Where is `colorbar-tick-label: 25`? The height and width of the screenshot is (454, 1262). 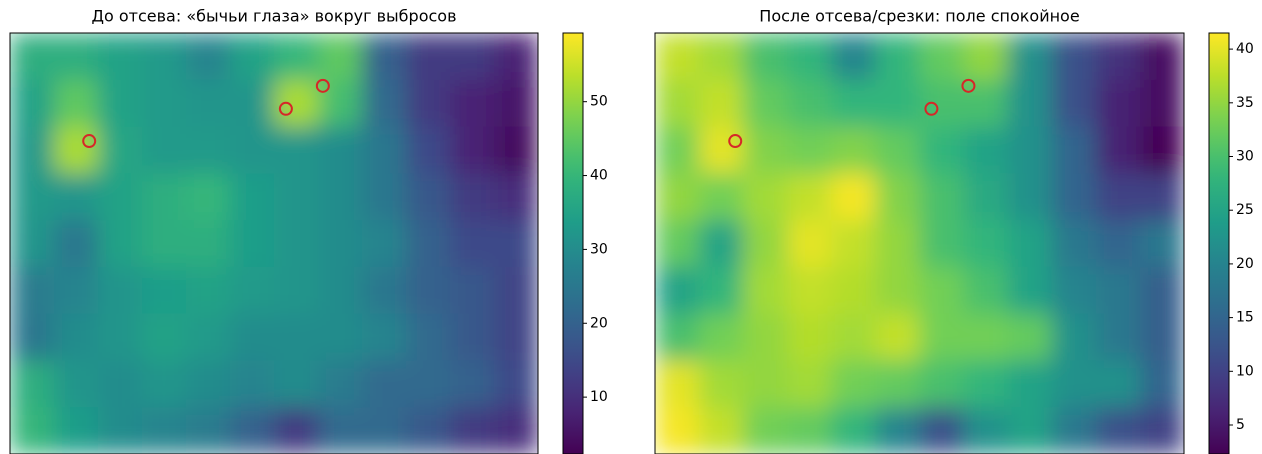
colorbar-tick-label: 25 is located at coordinates (1245, 210).